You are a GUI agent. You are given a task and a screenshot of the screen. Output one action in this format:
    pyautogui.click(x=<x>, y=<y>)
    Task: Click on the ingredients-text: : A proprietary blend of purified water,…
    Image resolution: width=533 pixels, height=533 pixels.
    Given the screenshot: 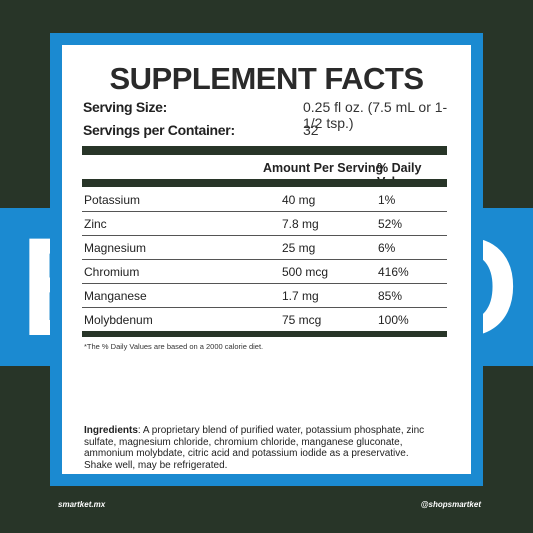 What is the action you would take?
    pyautogui.click(x=254, y=442)
    